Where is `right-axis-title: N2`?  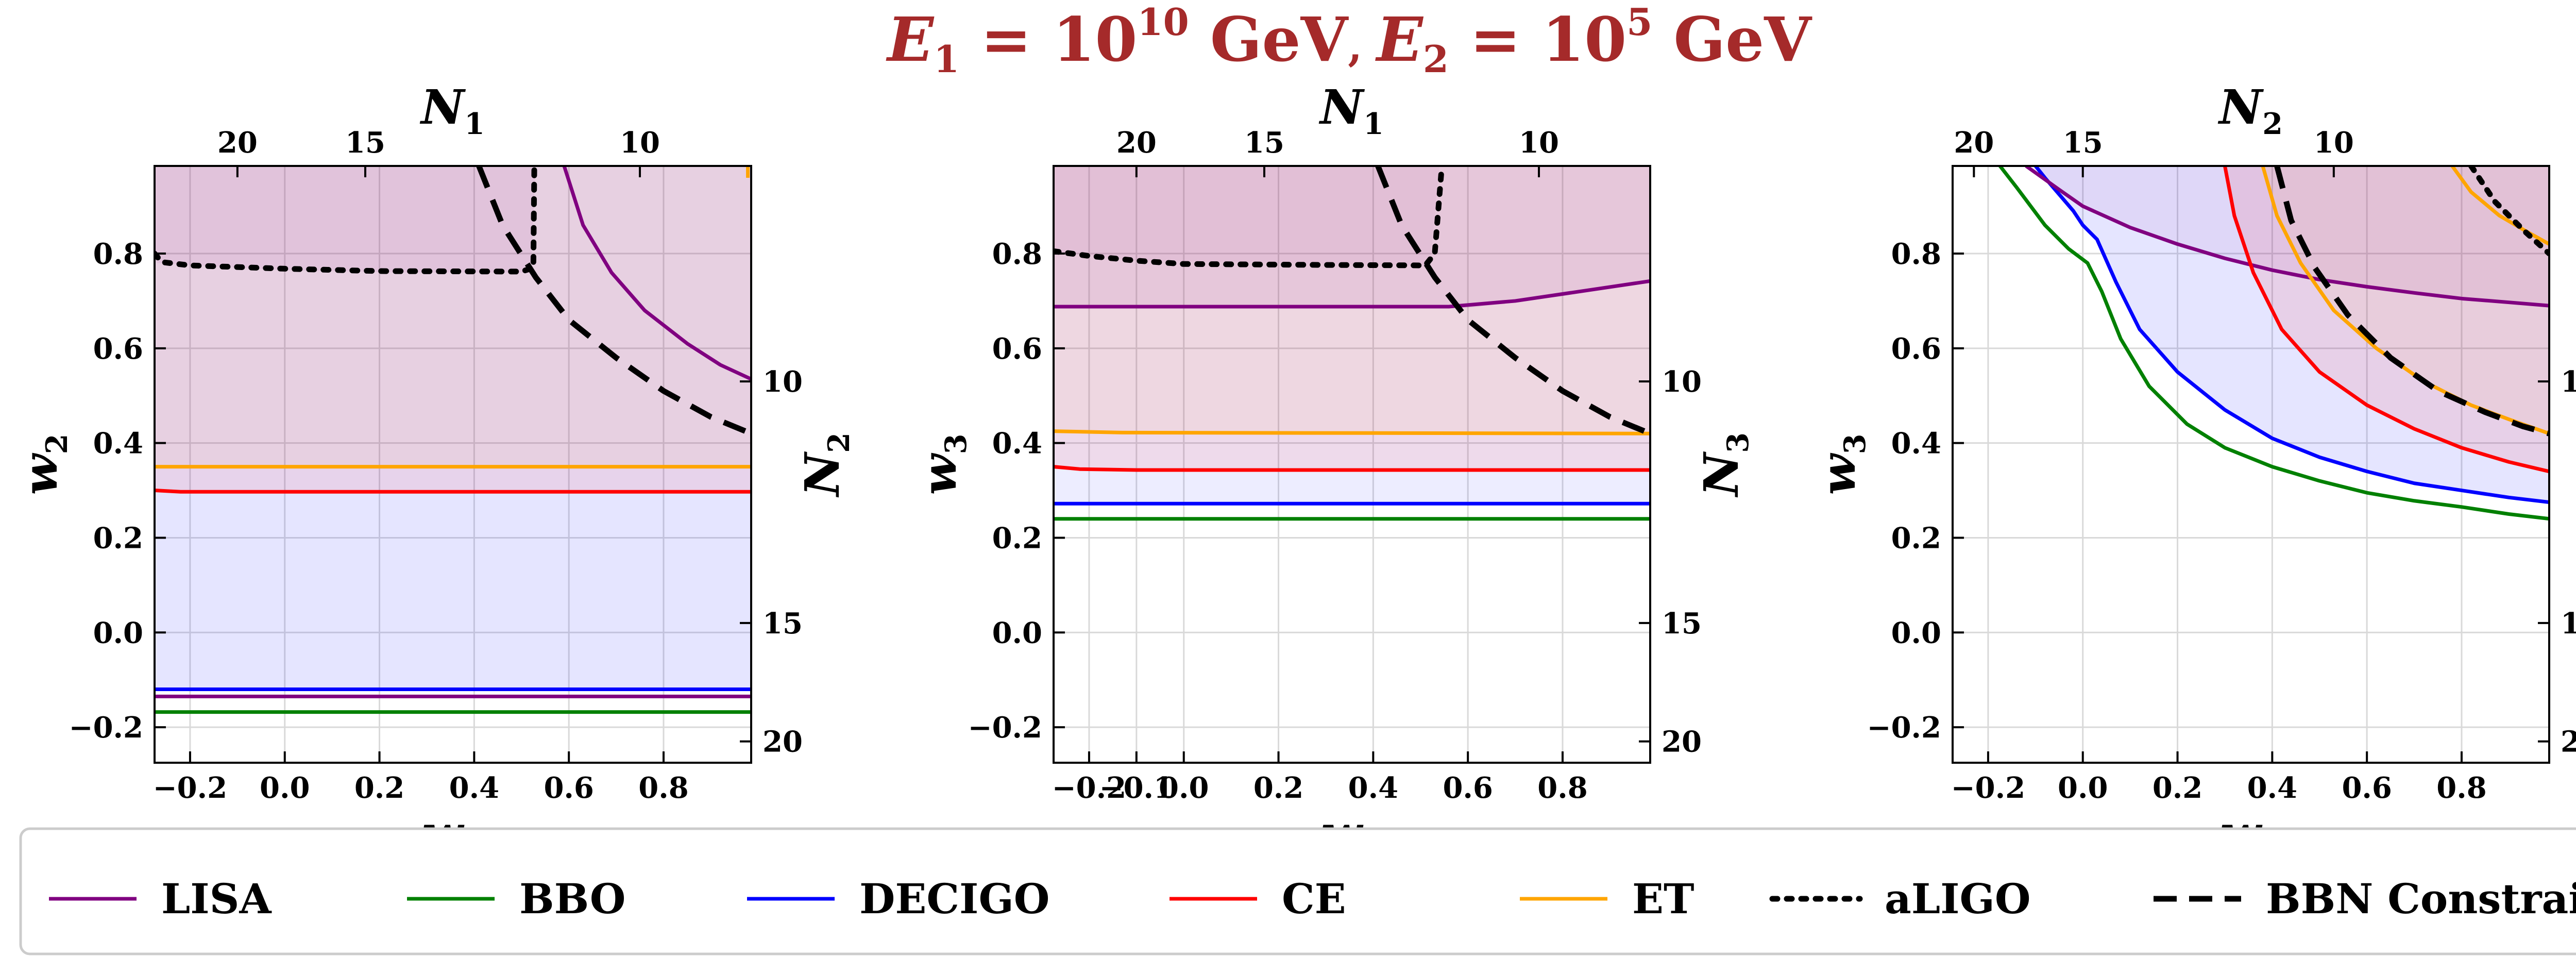 right-axis-title: N2 is located at coordinates (825, 465).